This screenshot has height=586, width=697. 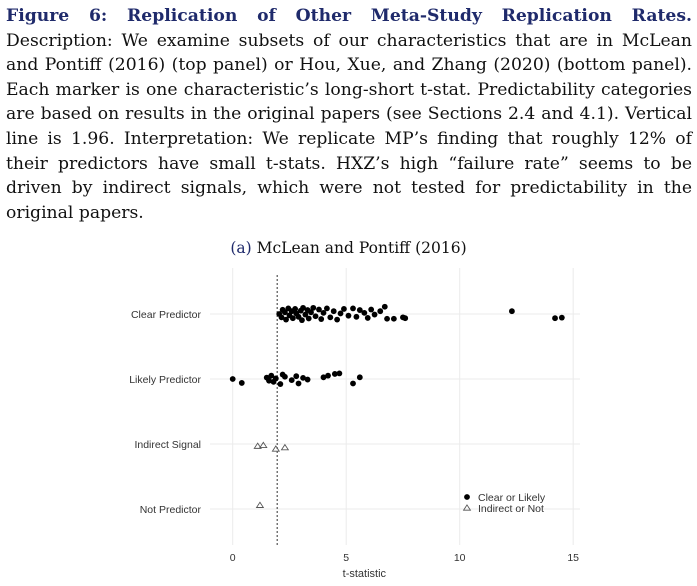 I want to click on panel-letter: (a), so click(x=241, y=248).